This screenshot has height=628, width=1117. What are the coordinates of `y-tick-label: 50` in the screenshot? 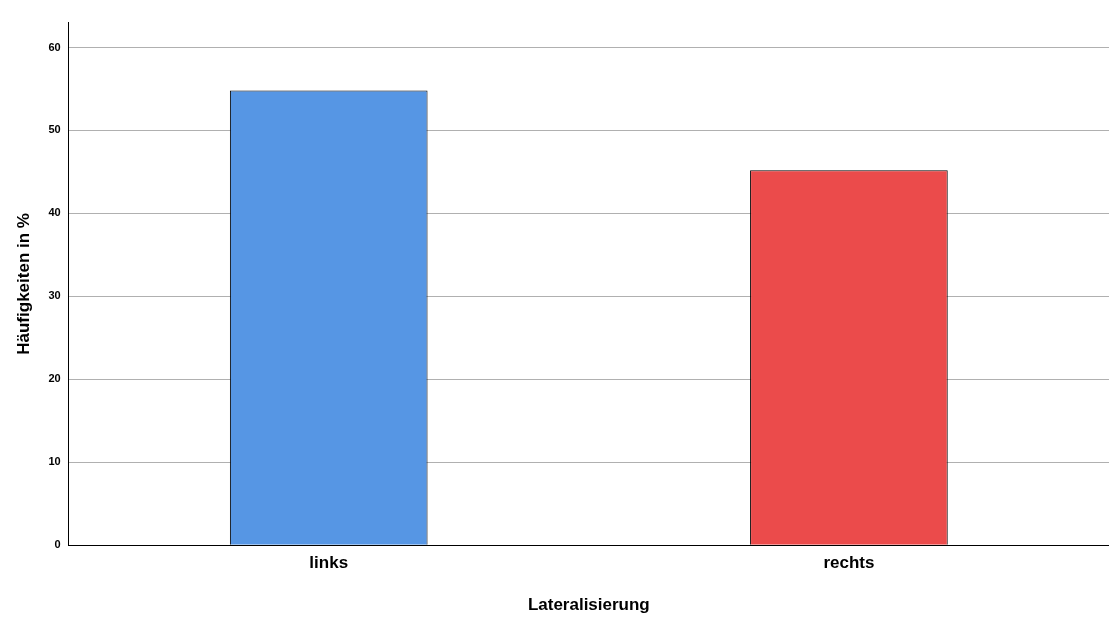 It's located at (54, 129).